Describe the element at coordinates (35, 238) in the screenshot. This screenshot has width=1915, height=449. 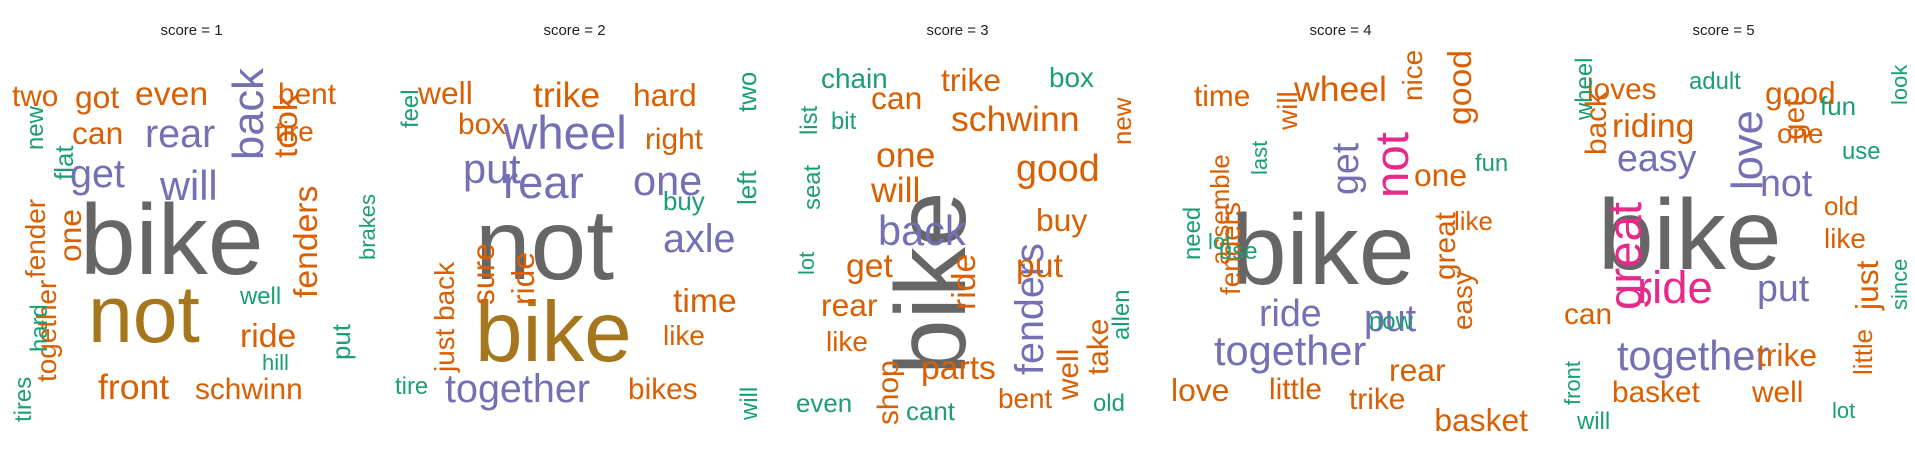
I see `word-fender: fender` at that location.